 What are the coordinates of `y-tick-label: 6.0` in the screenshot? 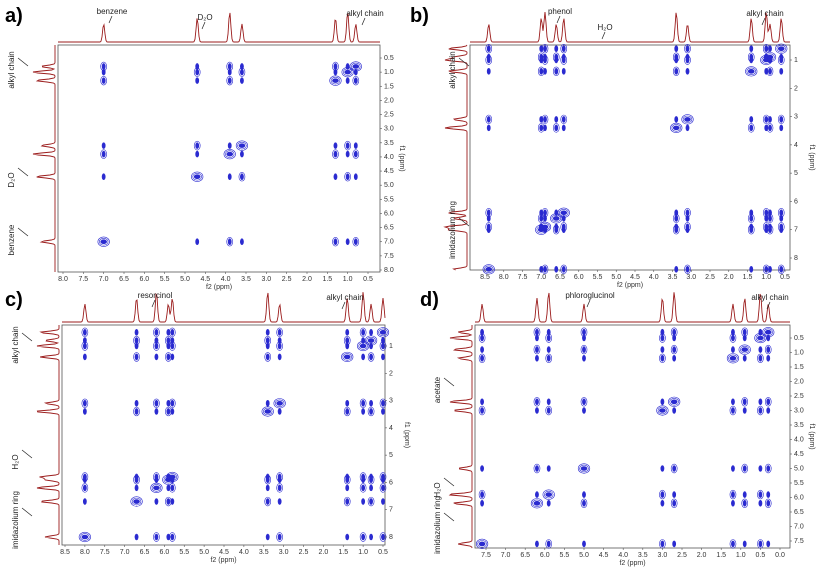 It's located at (799, 498).